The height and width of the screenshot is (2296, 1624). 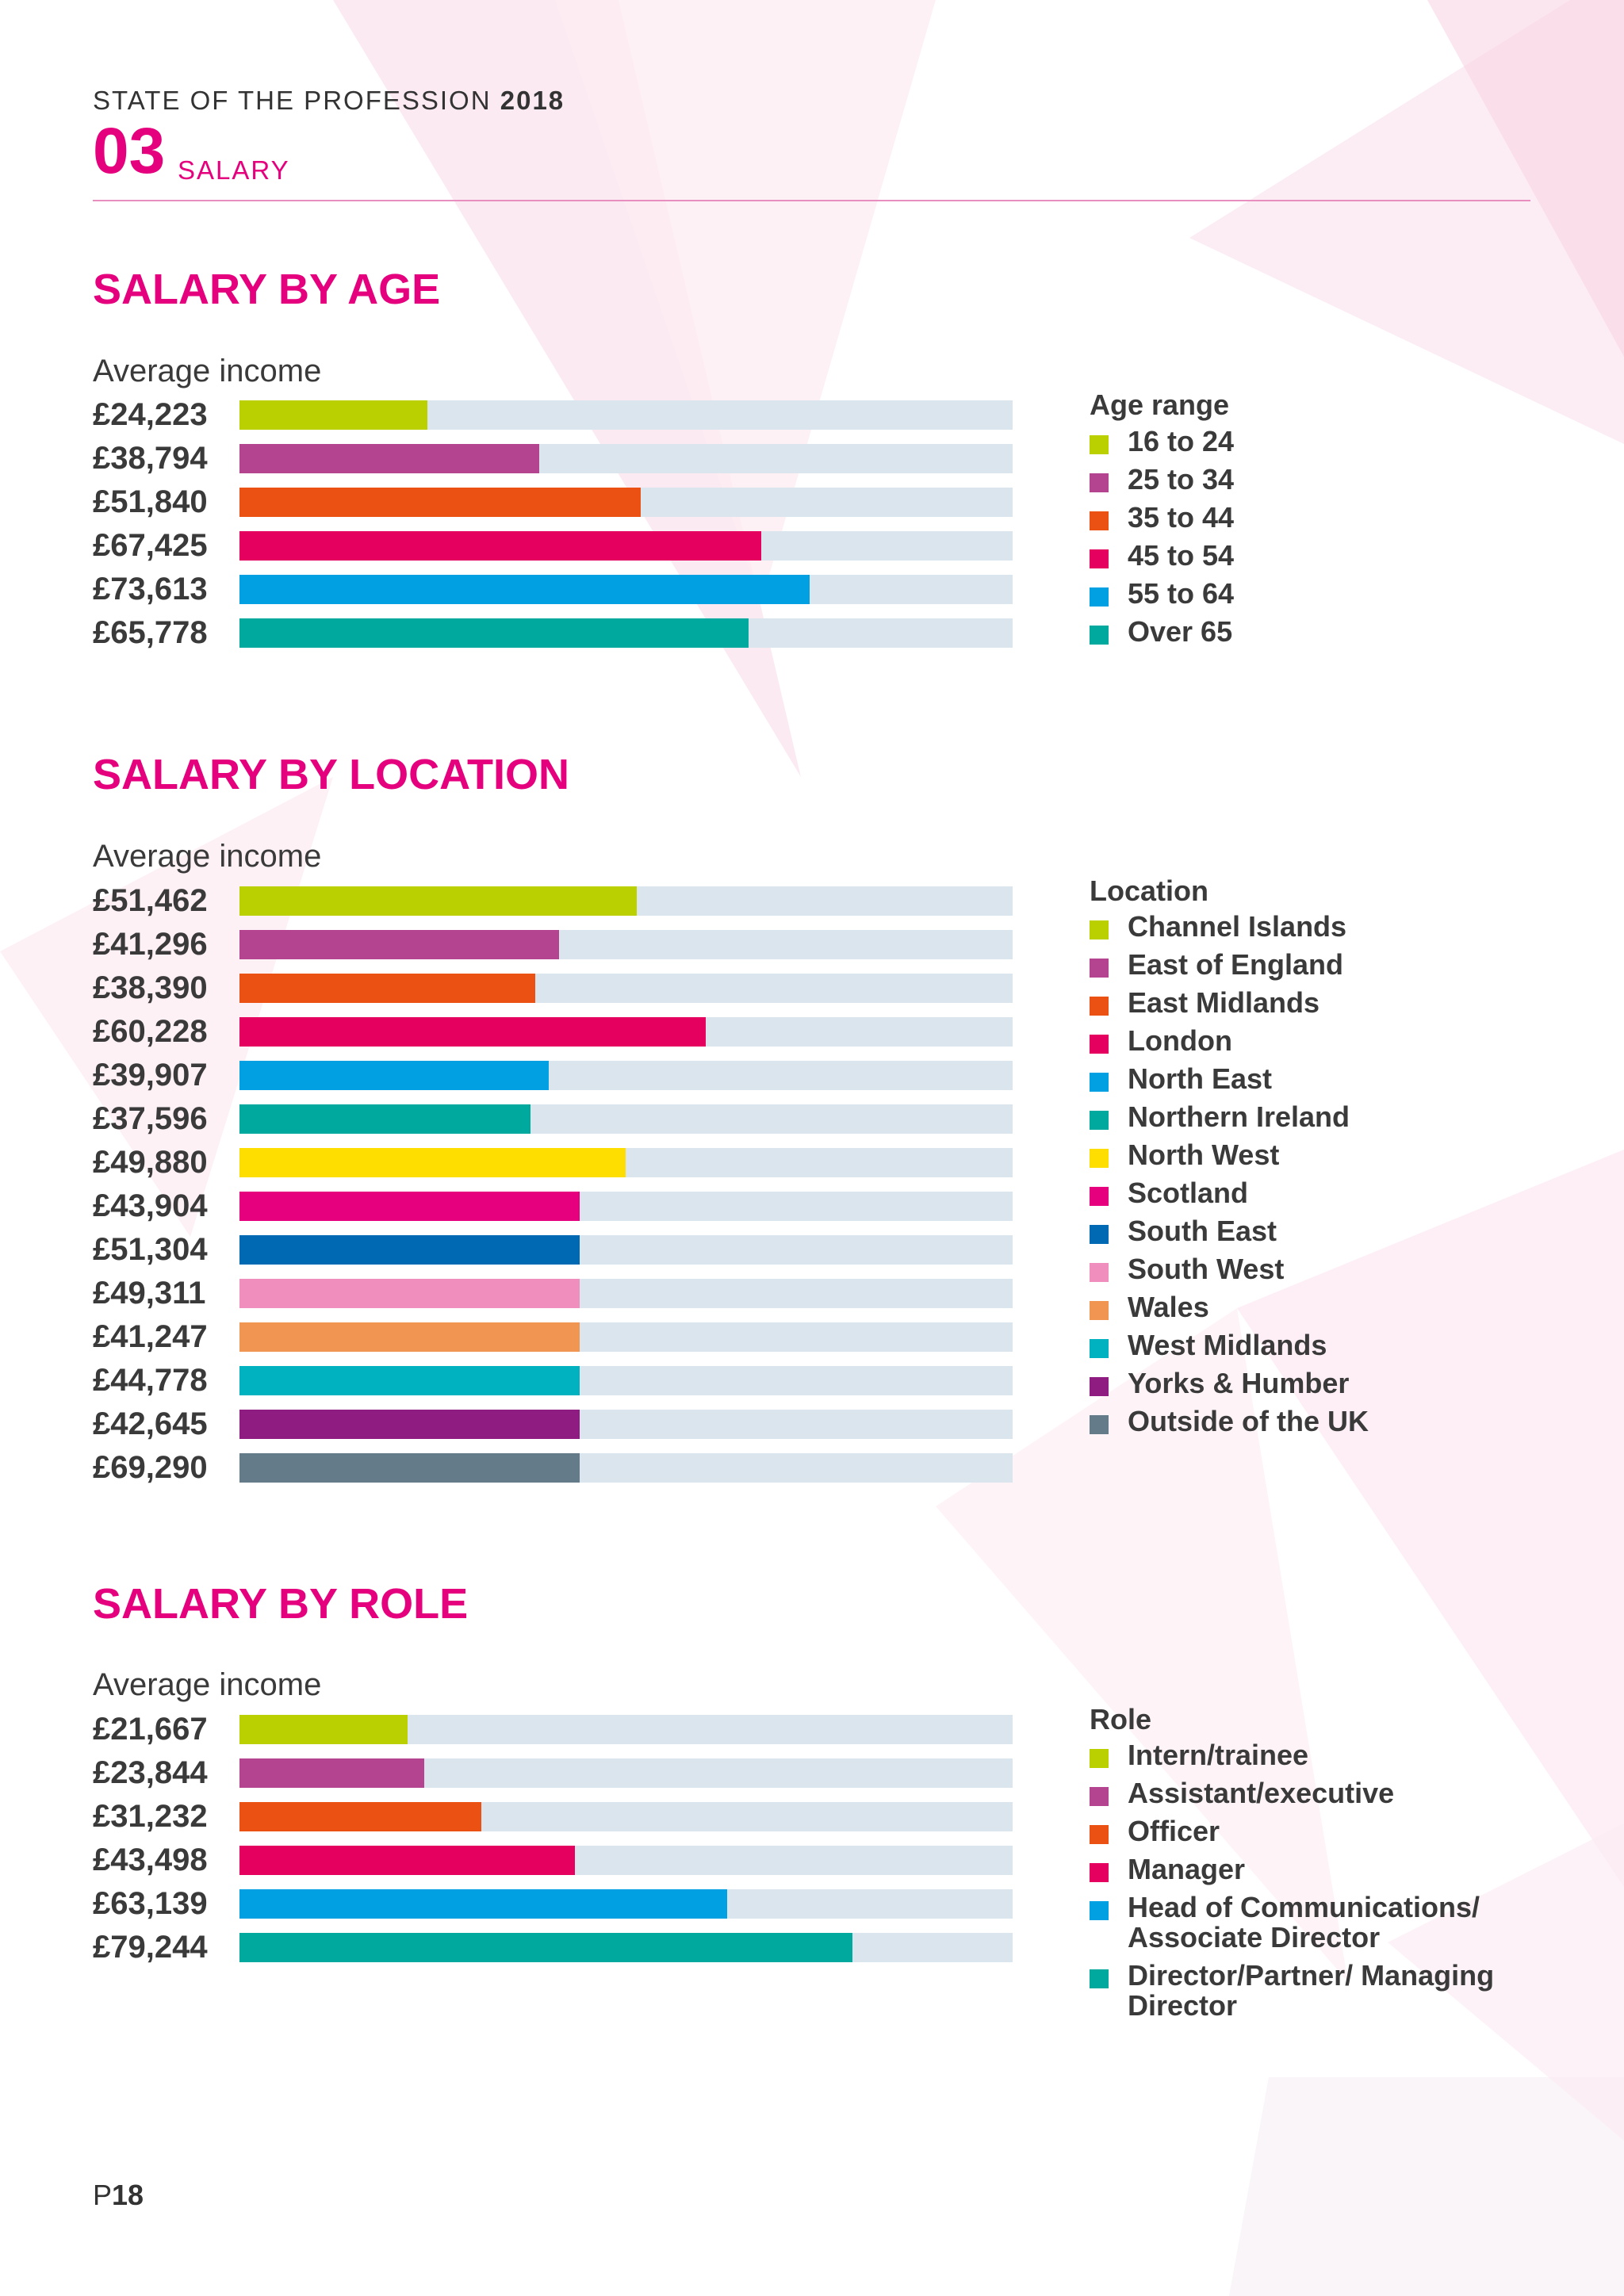 I want to click on legend-label: 55 to 64, so click(x=1181, y=594).